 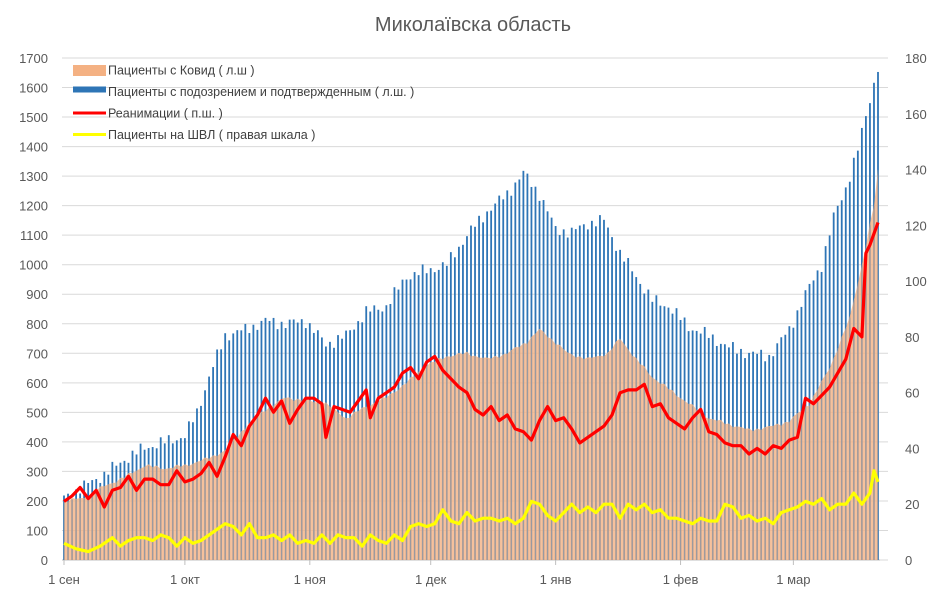 What do you see at coordinates (912, 393) in the screenshot?
I see `right-tick-label: 60` at bounding box center [912, 393].